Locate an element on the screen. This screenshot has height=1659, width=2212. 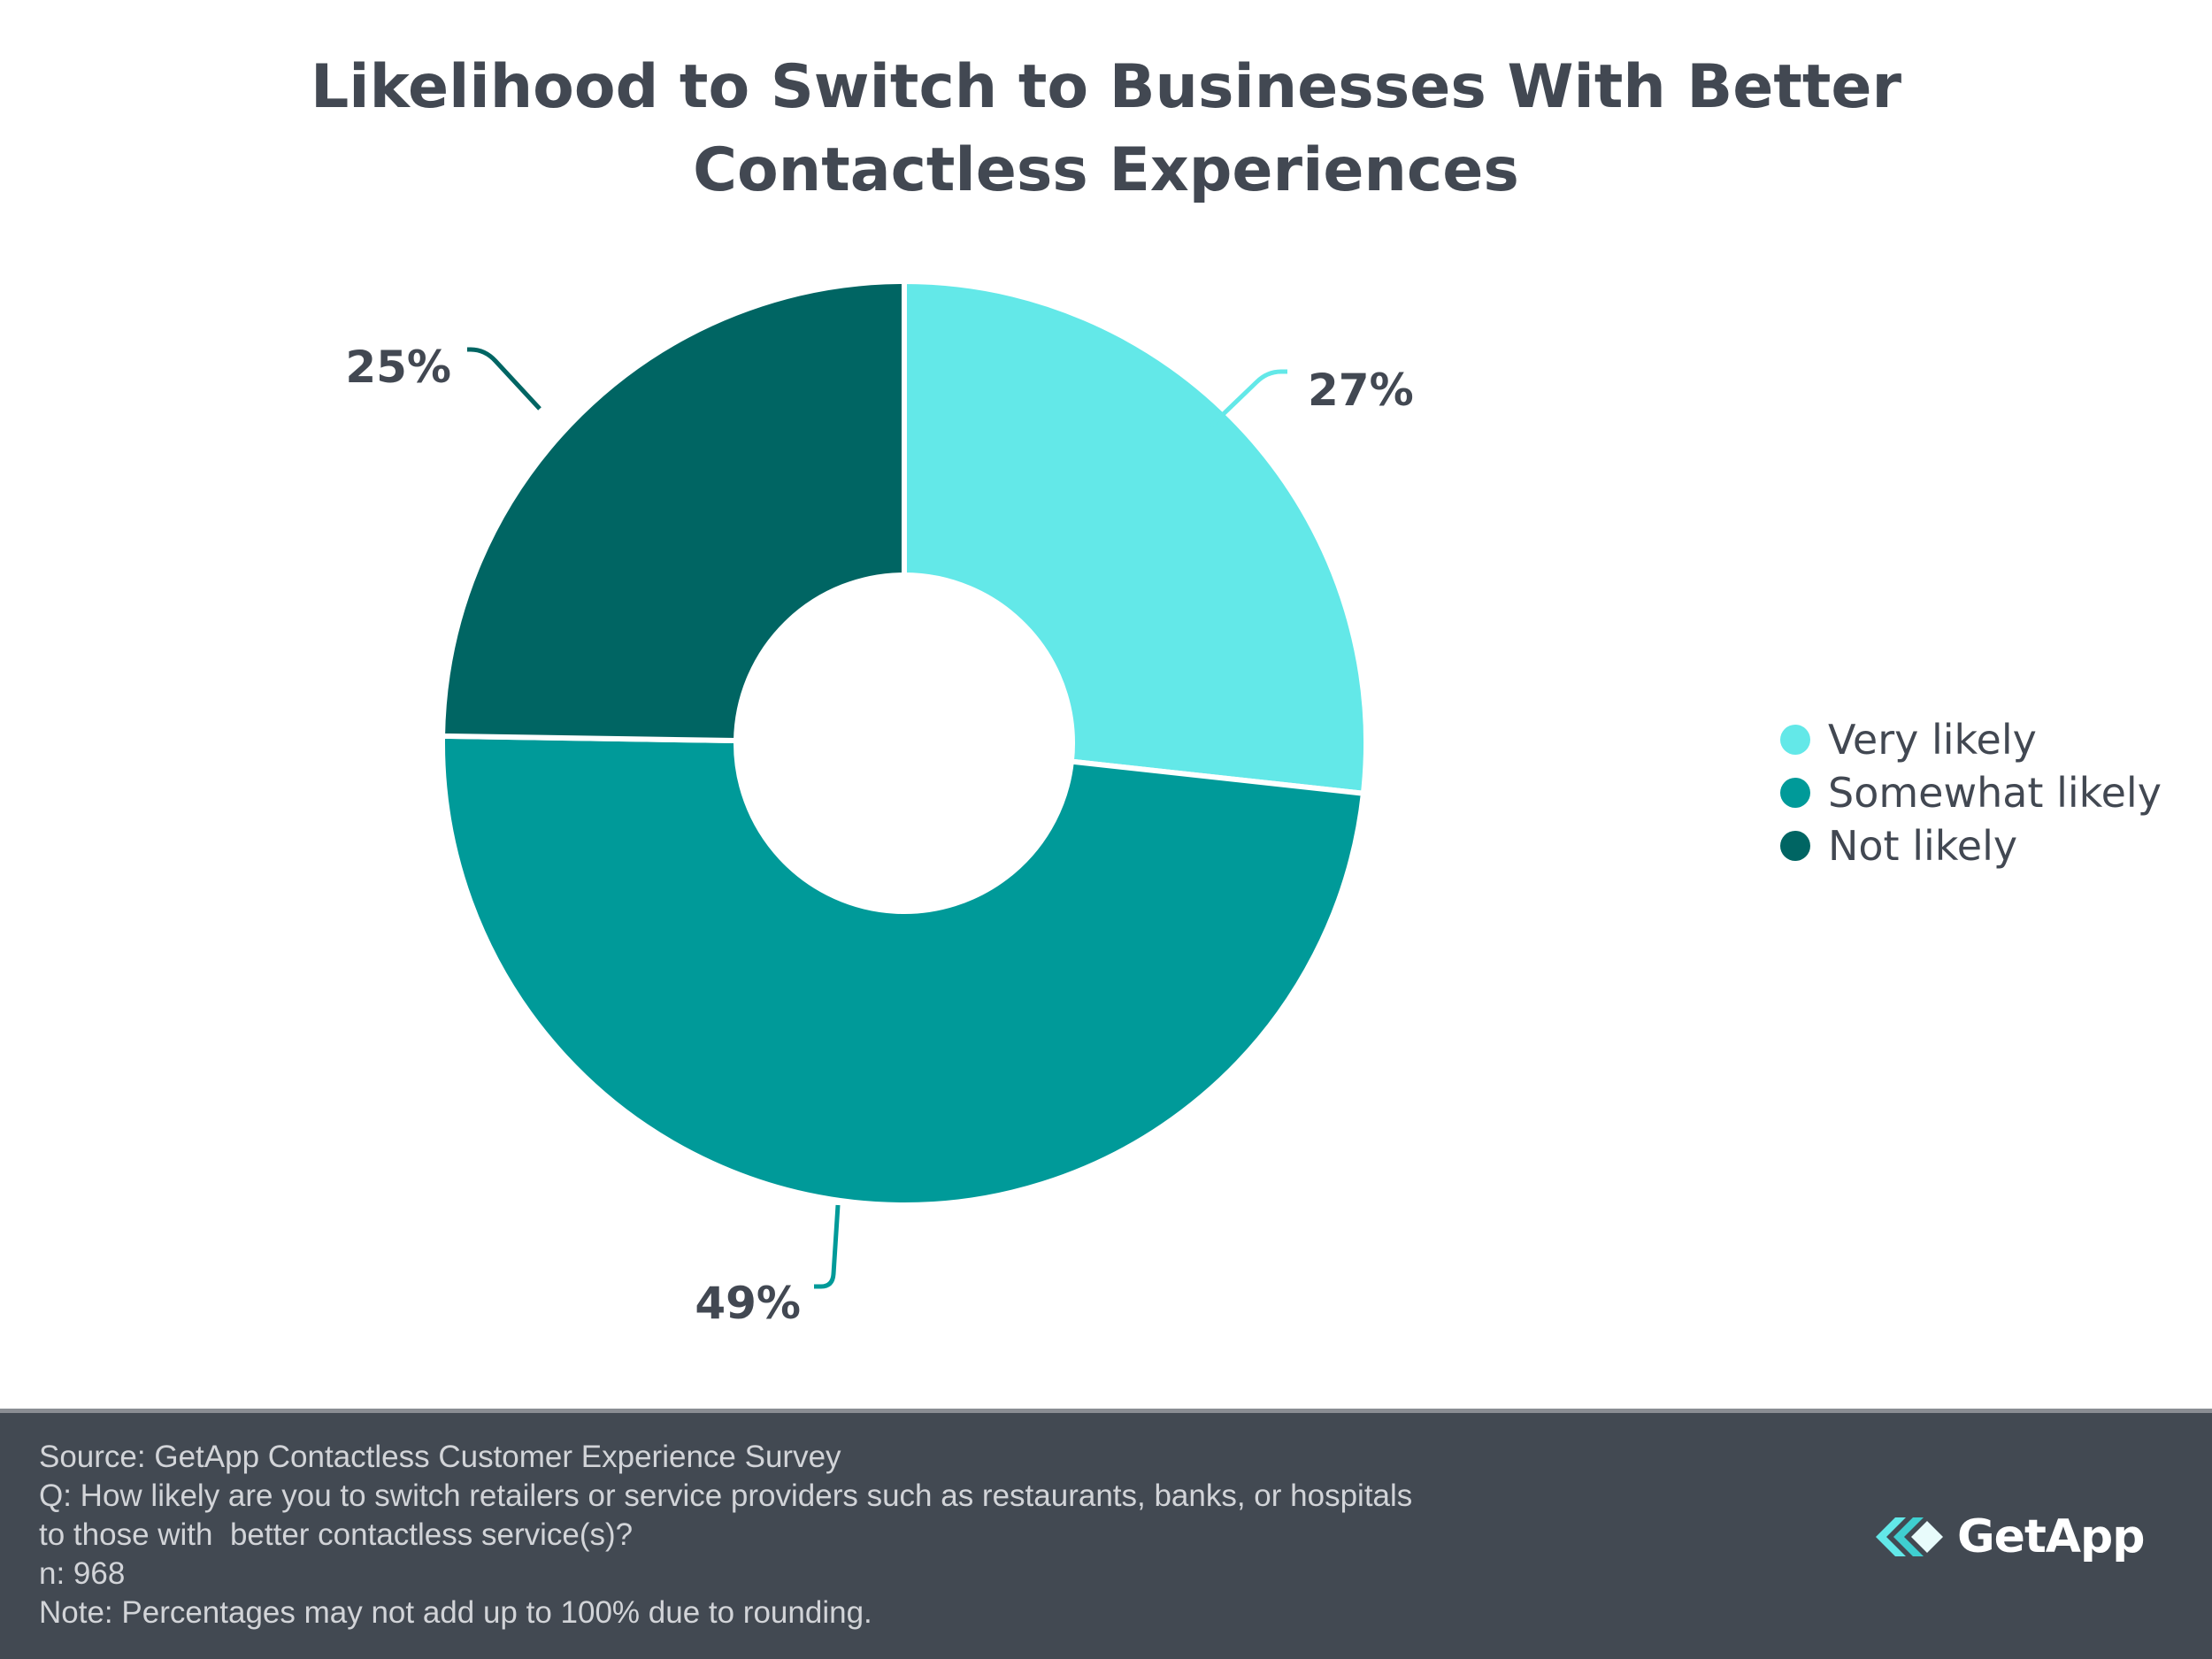
slice-label-somewhat-likely: 49% is located at coordinates (748, 1303).